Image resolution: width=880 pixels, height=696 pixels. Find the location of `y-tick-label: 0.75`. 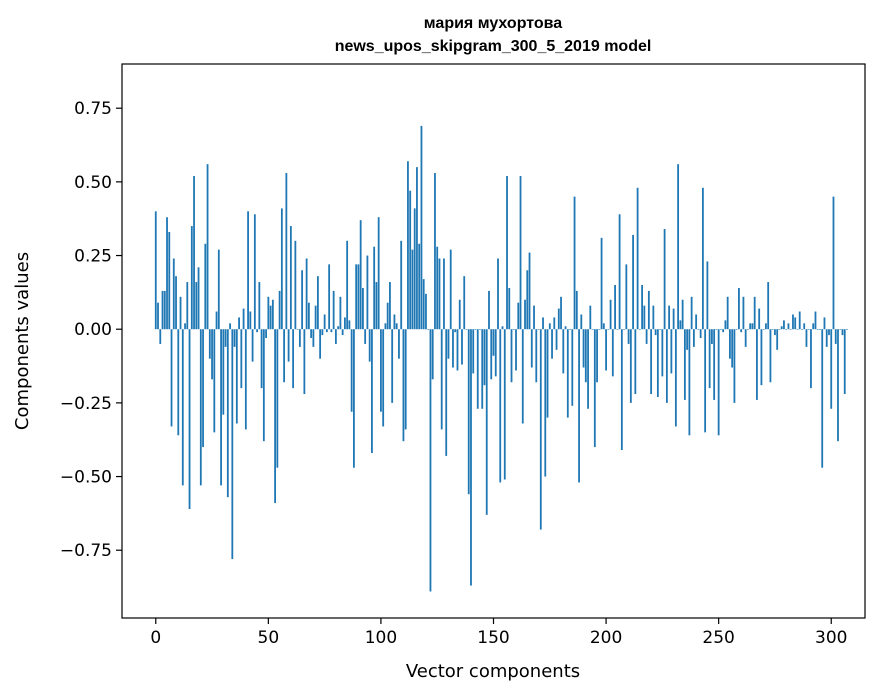

y-tick-label: 0.75 is located at coordinates (93, 109).